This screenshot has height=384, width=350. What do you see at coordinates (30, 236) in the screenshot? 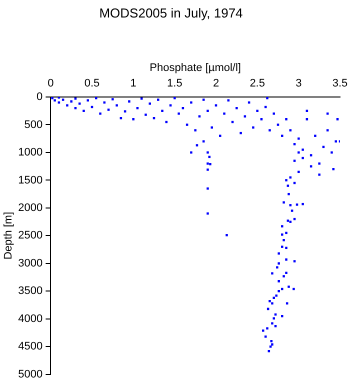
I see `y-tick-label: 2500` at bounding box center [30, 236].